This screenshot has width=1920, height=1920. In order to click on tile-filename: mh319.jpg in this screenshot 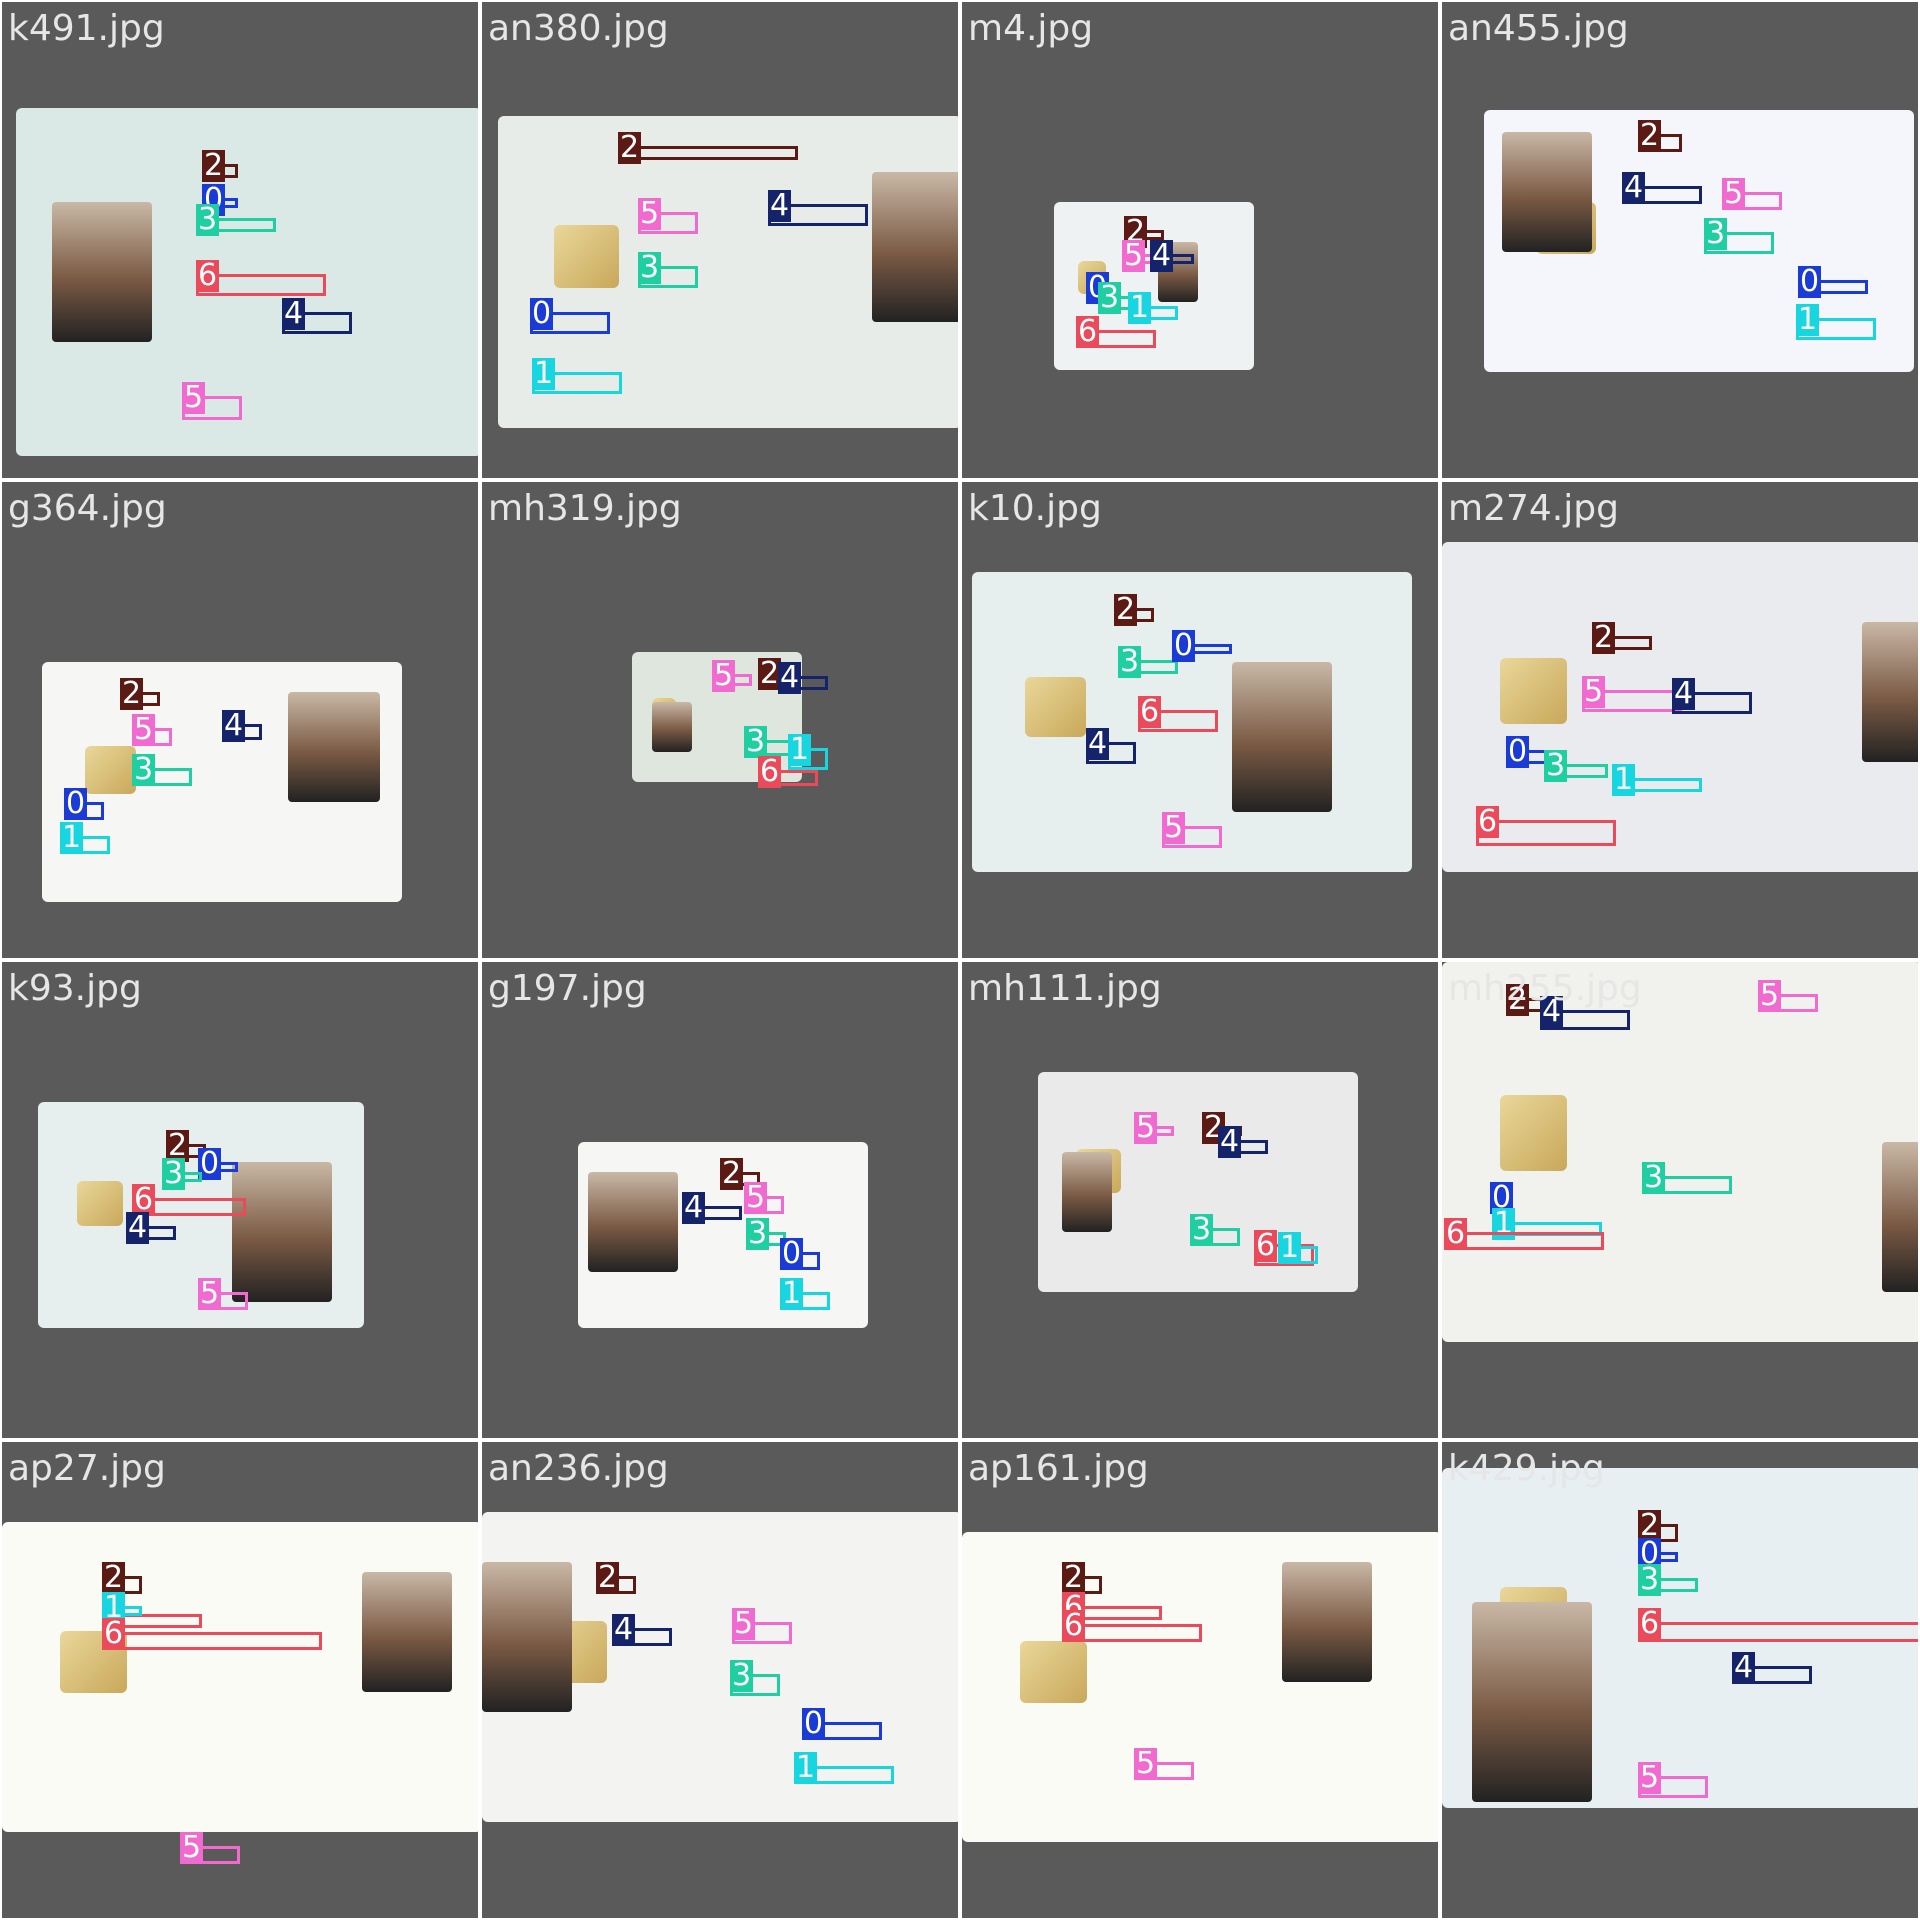, I will do `click(585, 508)`.